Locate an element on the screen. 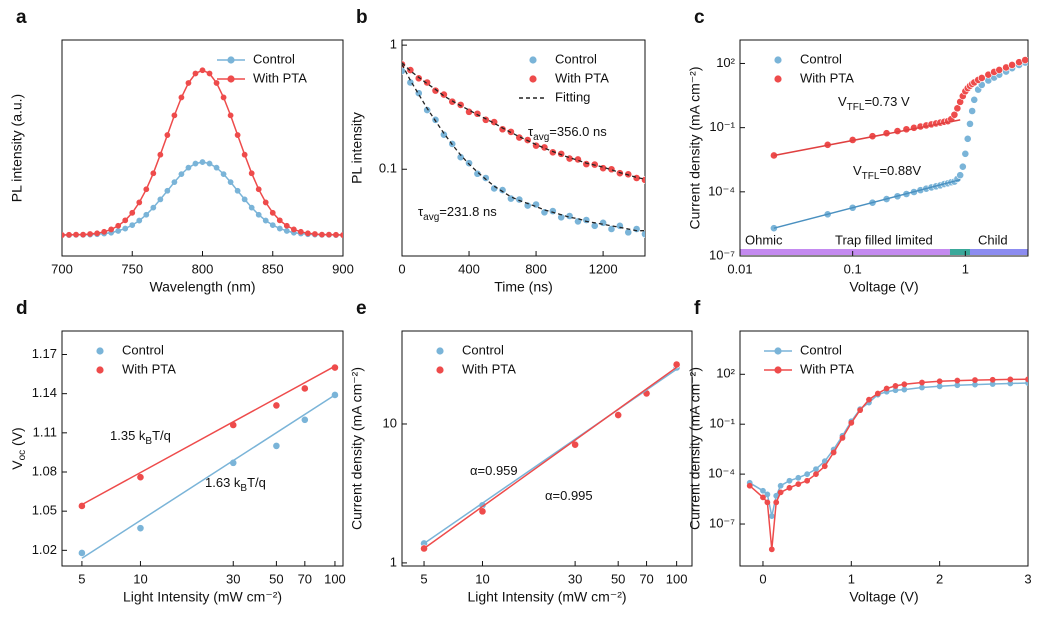 The width and height of the screenshot is (1047, 624). text-part: α=0.959 is located at coordinates (494, 470).